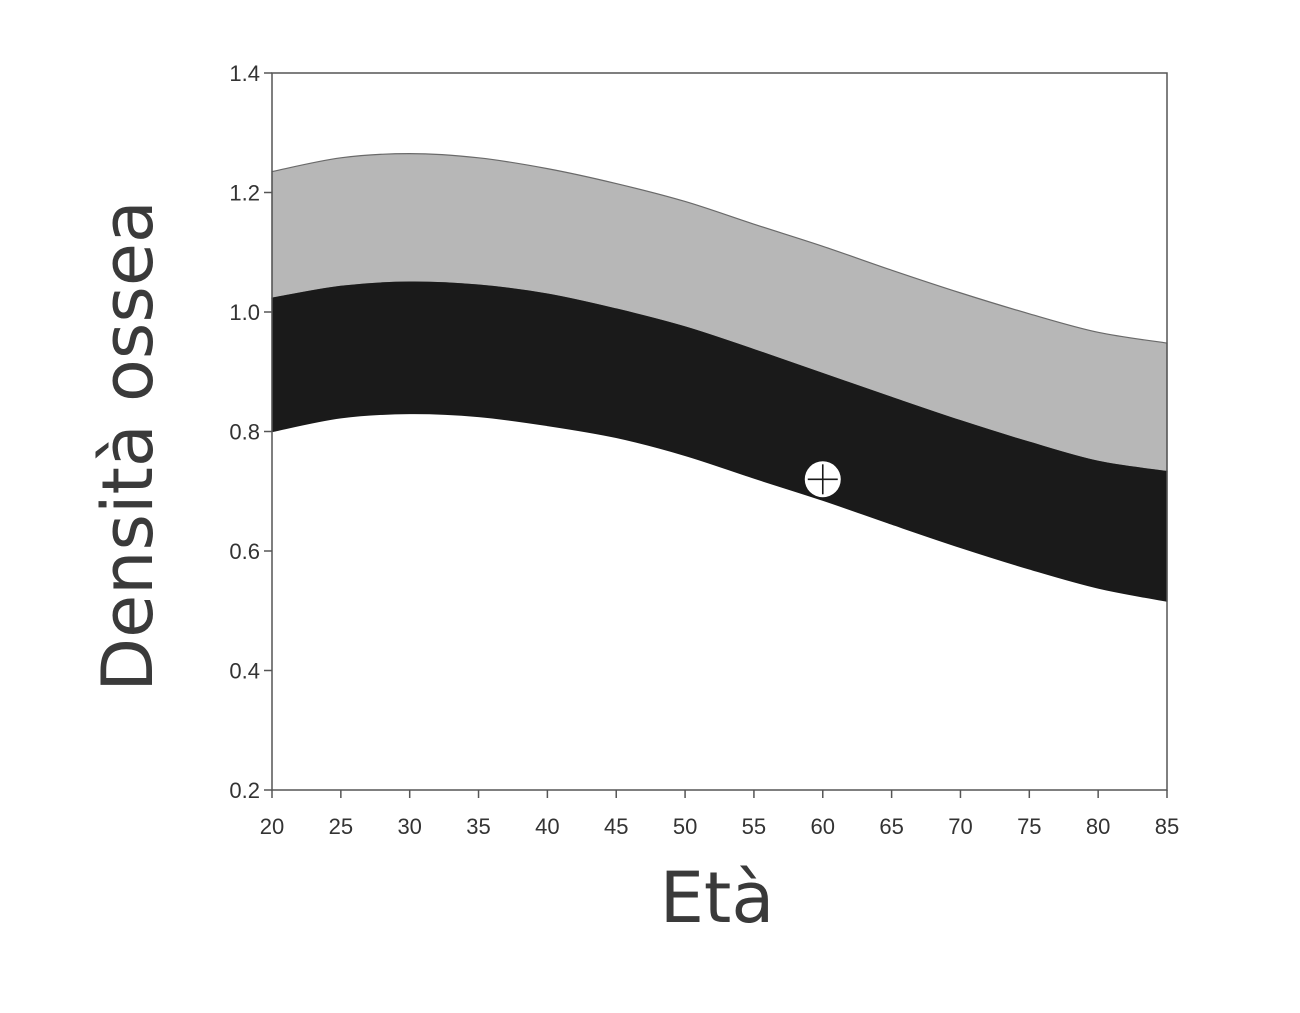 The image size is (1300, 1013). I want to click on y-tick-label: 1.4, so click(244, 73).